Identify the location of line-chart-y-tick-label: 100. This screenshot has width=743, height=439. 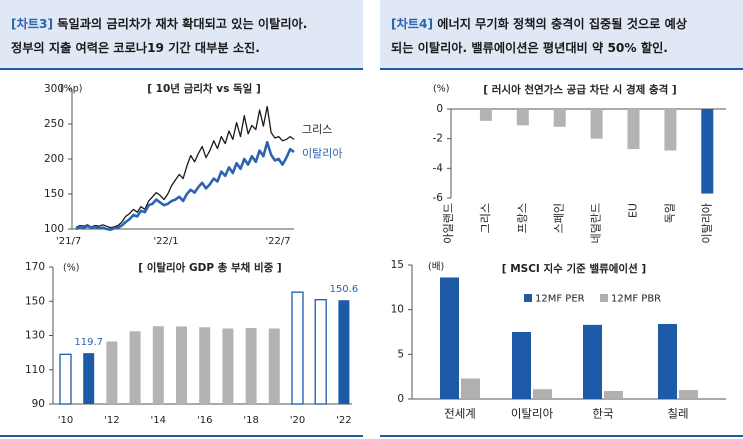
(54, 229).